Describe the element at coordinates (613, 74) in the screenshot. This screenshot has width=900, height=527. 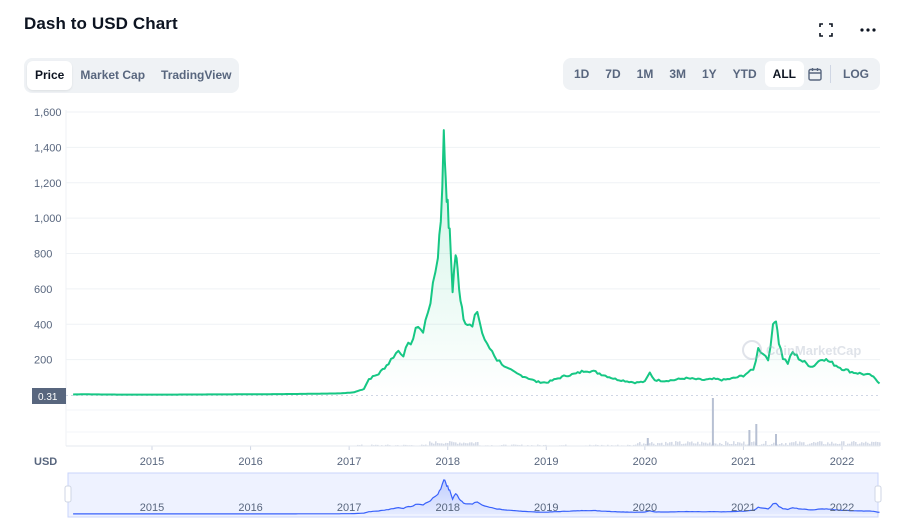
I see `range-7d: 7D` at that location.